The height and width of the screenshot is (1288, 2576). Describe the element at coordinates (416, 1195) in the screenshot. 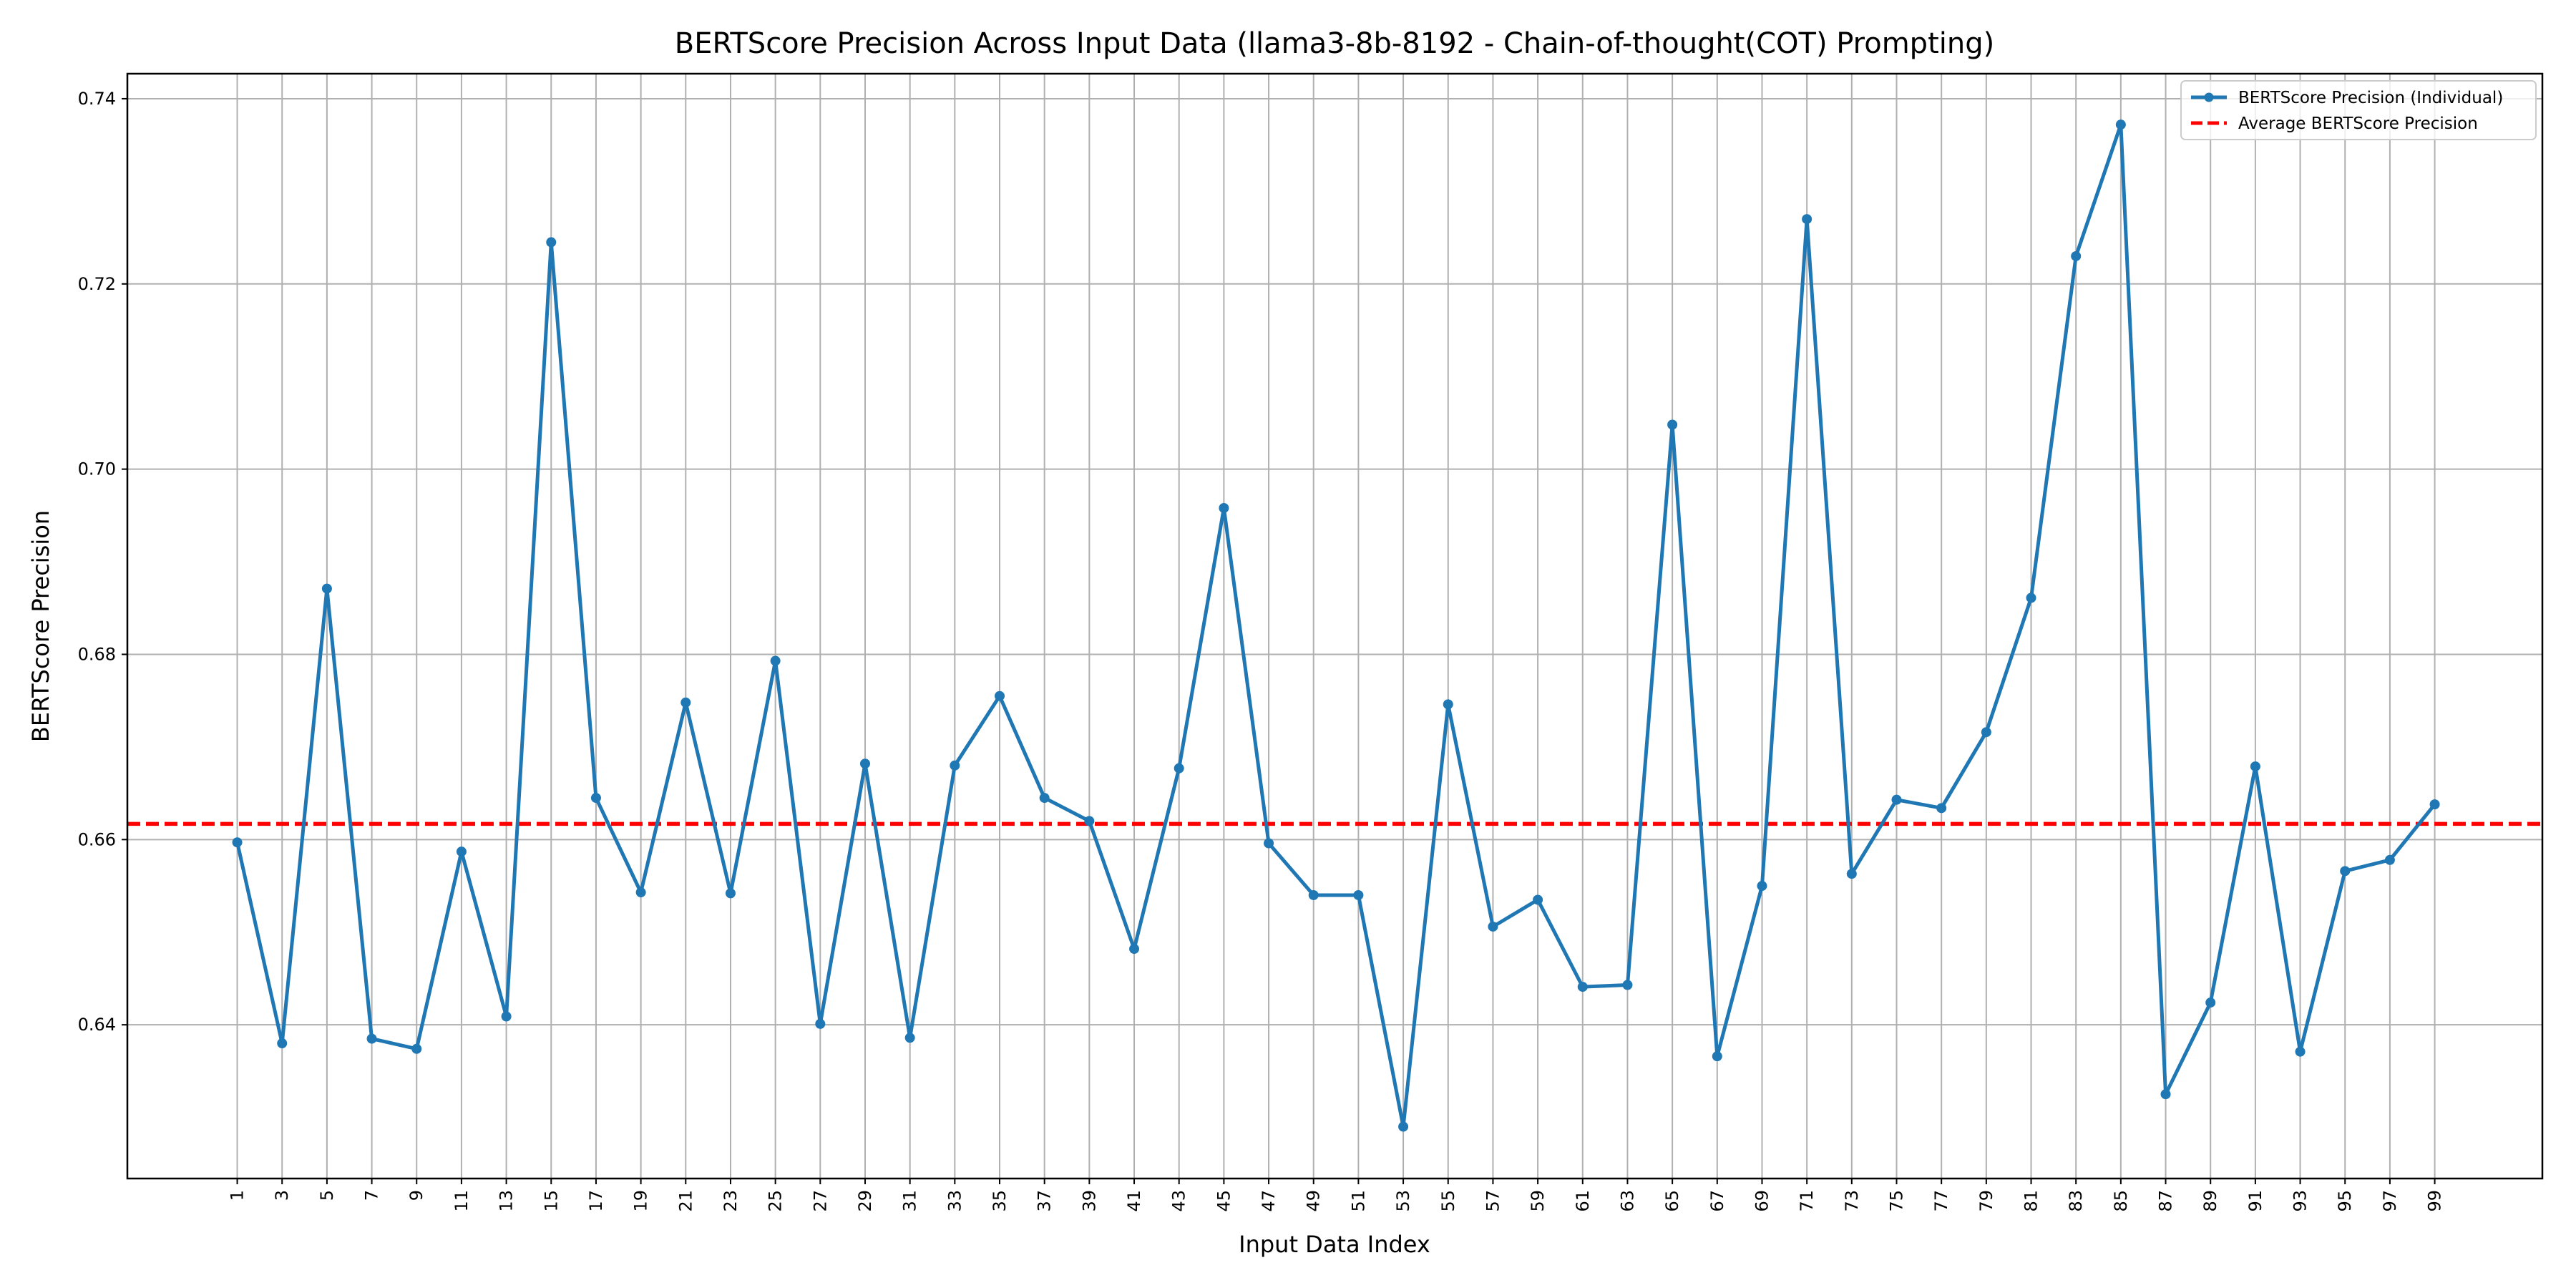

I see `x-tick-label: 9` at that location.